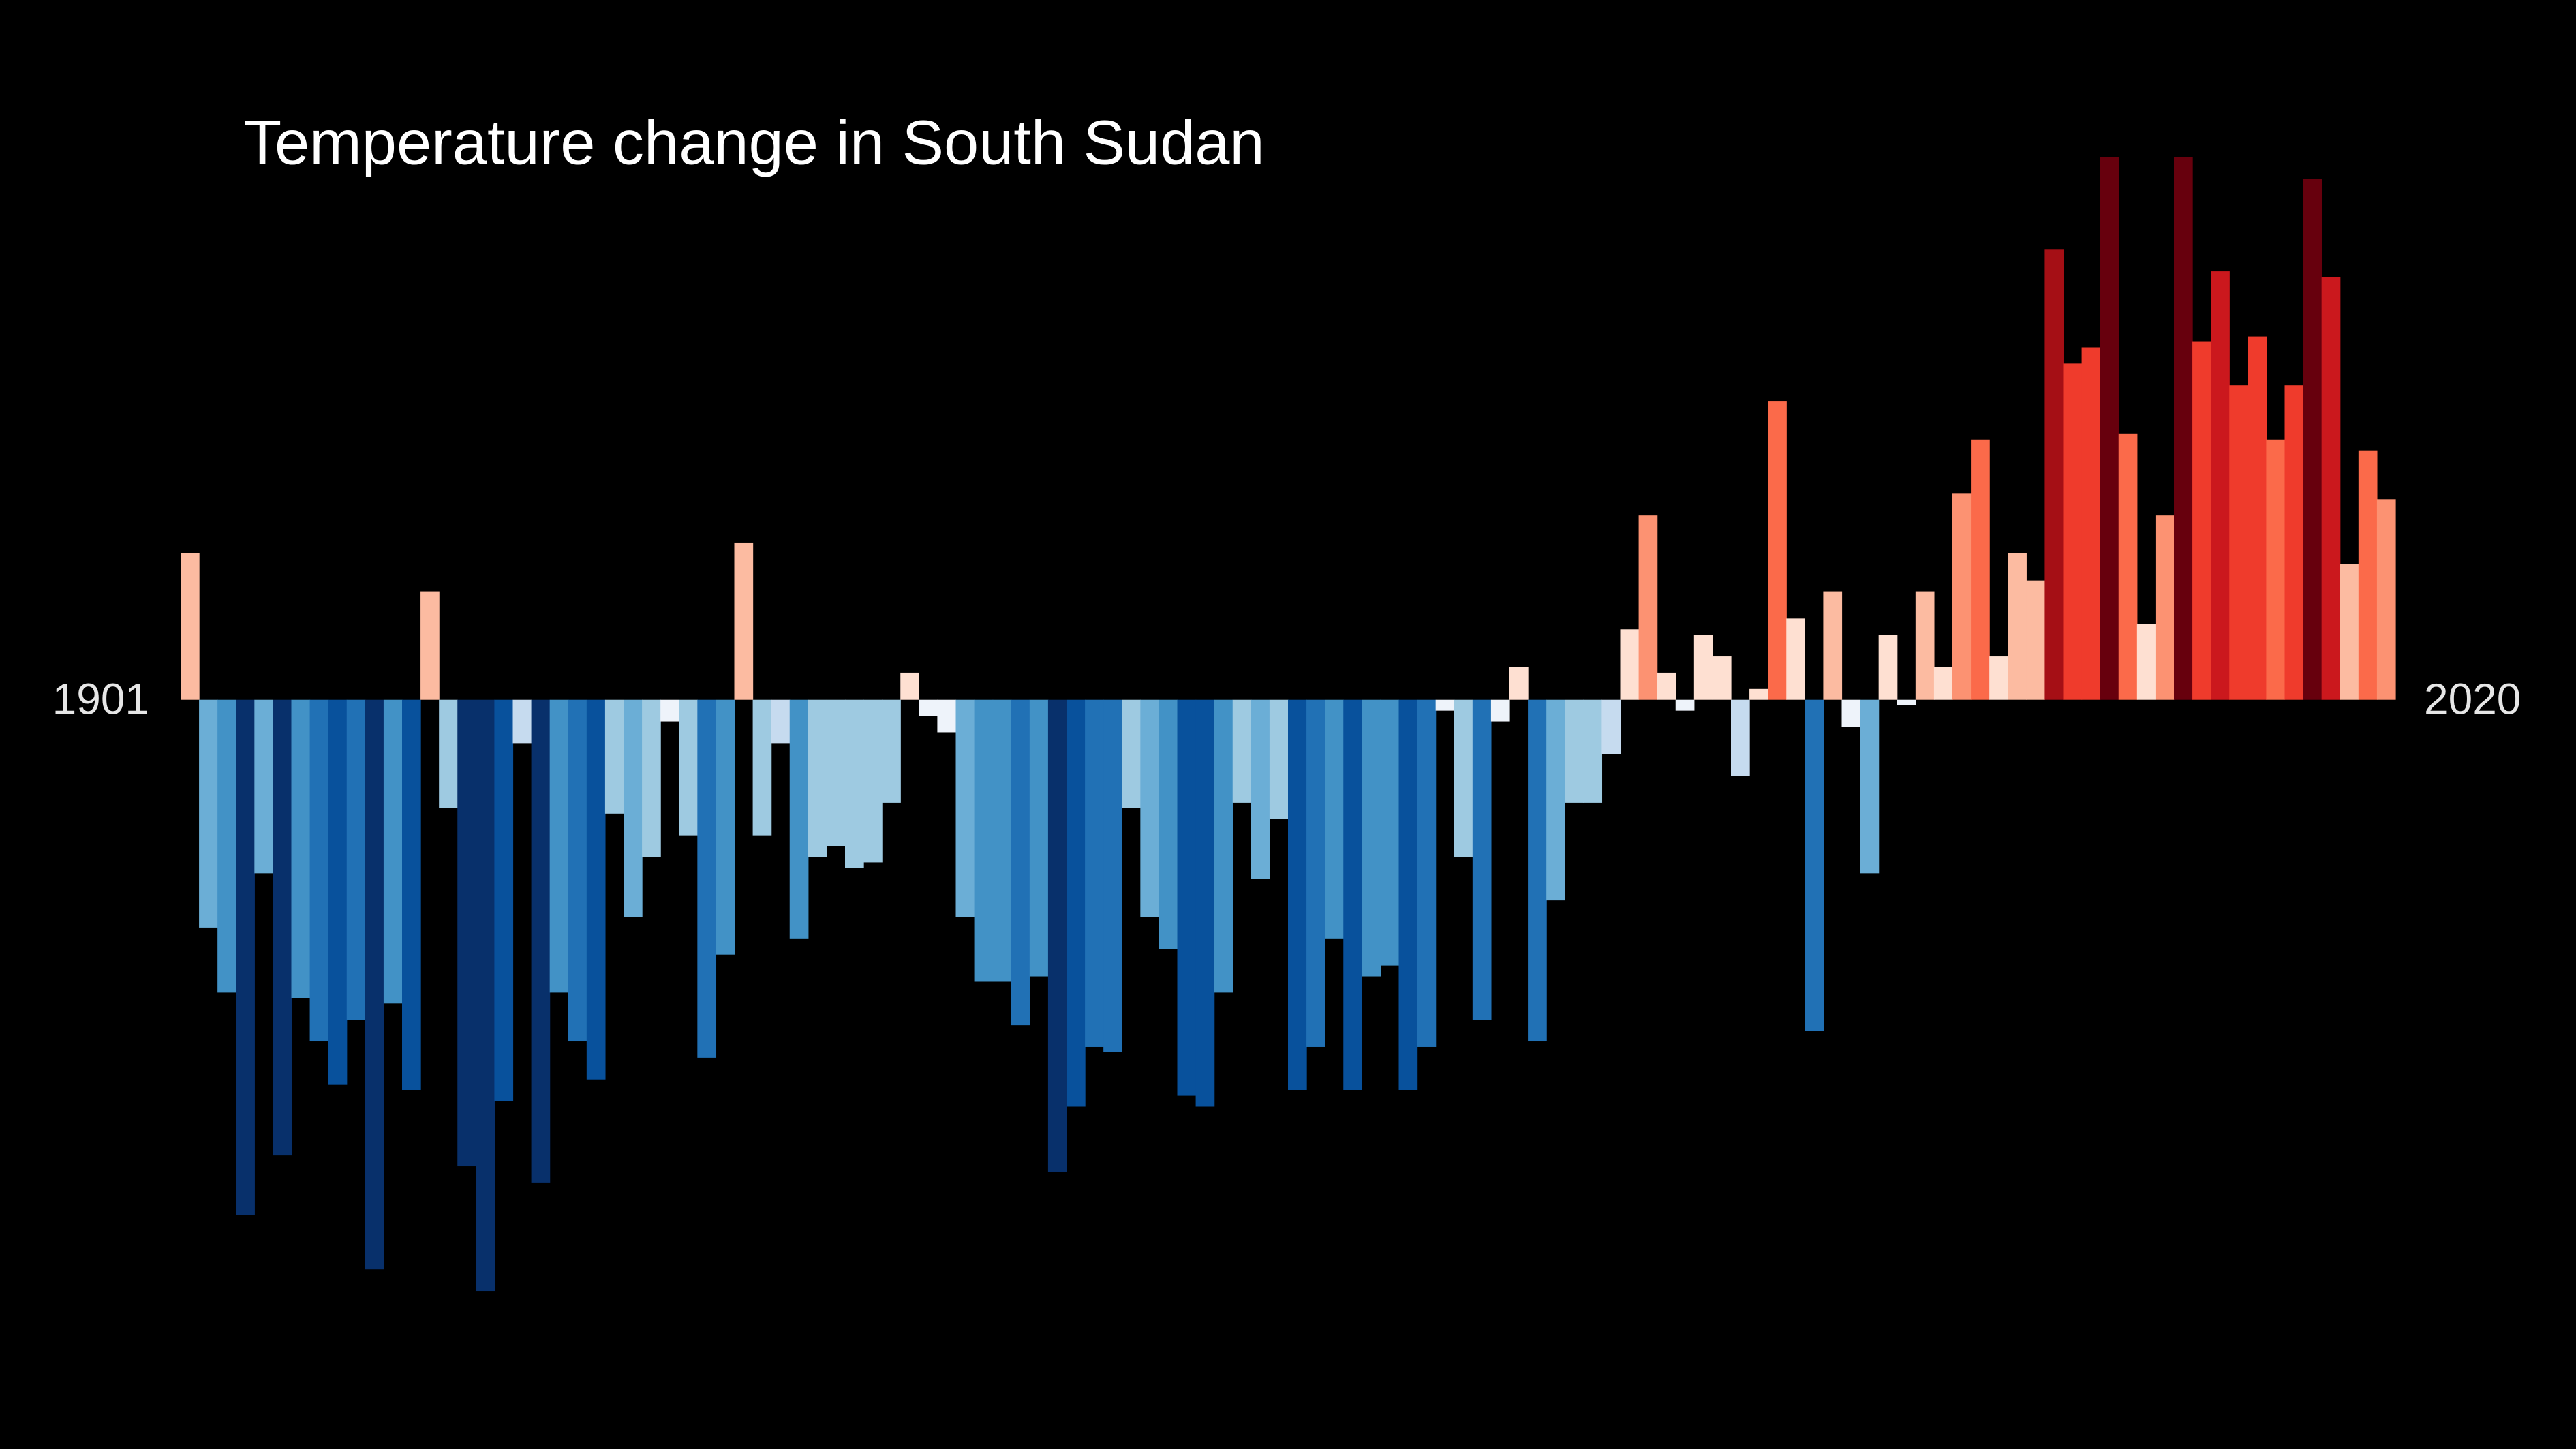  What do you see at coordinates (100, 700) in the screenshot?
I see `x-tick-label: 1901` at bounding box center [100, 700].